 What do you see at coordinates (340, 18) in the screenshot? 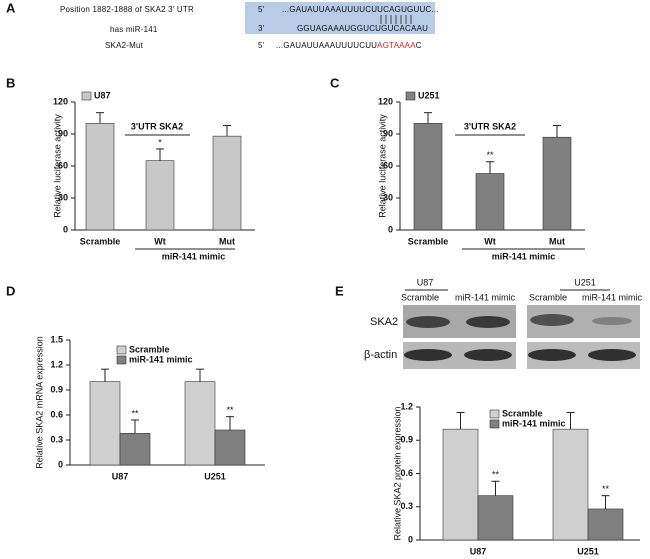
I see `sequence-highlight` at bounding box center [340, 18].